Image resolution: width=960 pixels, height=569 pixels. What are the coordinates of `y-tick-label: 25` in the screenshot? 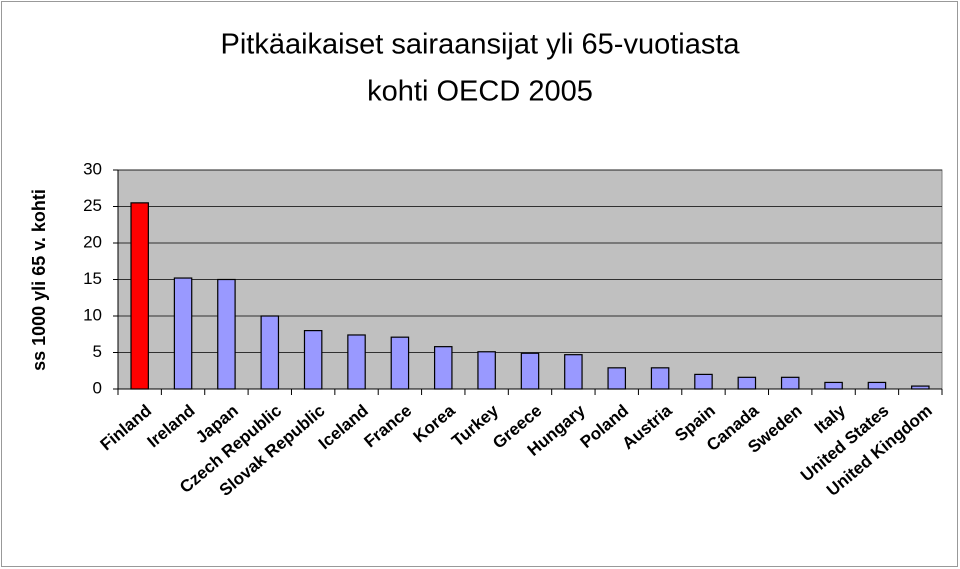 It's located at (92, 205).